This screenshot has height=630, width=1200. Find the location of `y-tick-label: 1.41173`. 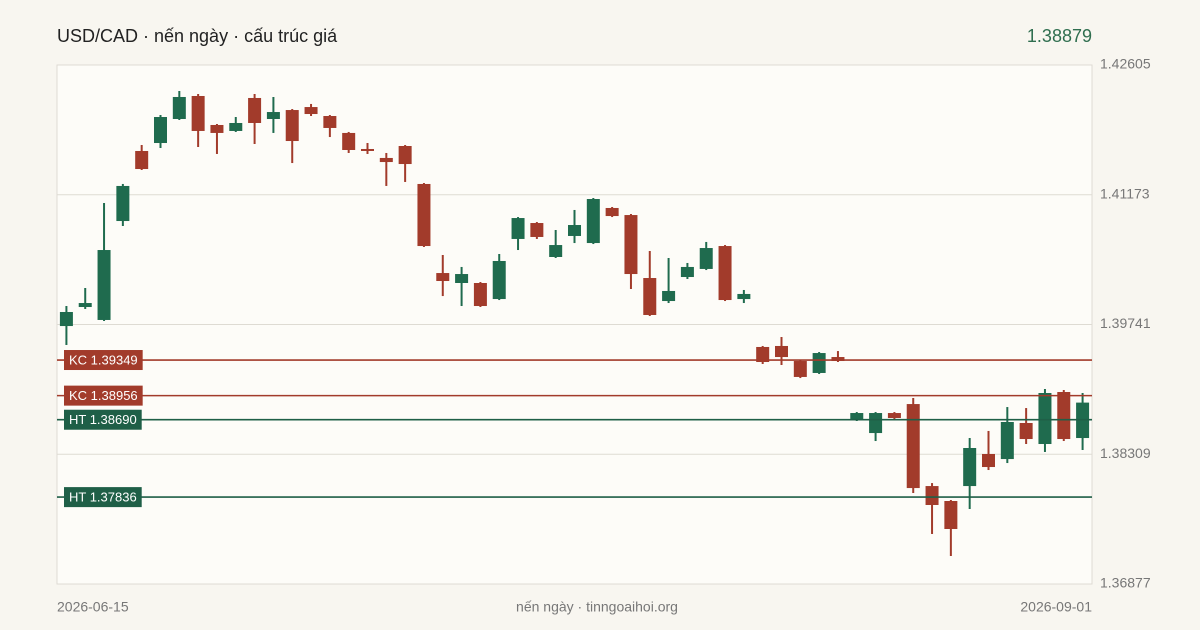

y-tick-label: 1.41173 is located at coordinates (1125, 193).